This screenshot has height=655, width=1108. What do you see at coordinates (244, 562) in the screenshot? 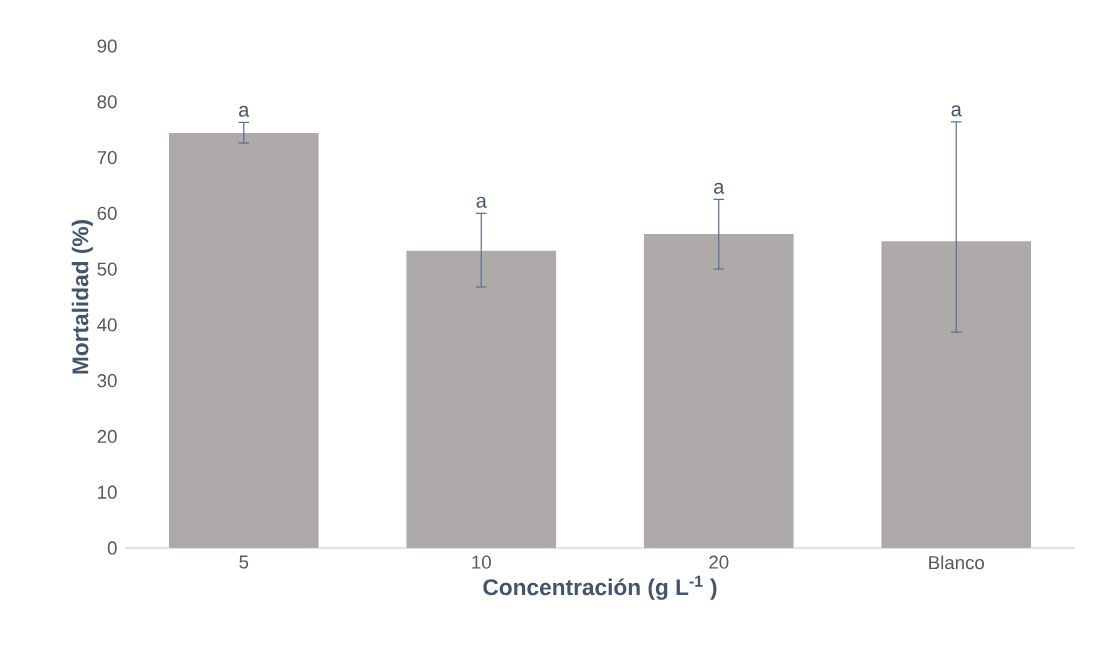
I see `x-tick-label: 5` at bounding box center [244, 562].